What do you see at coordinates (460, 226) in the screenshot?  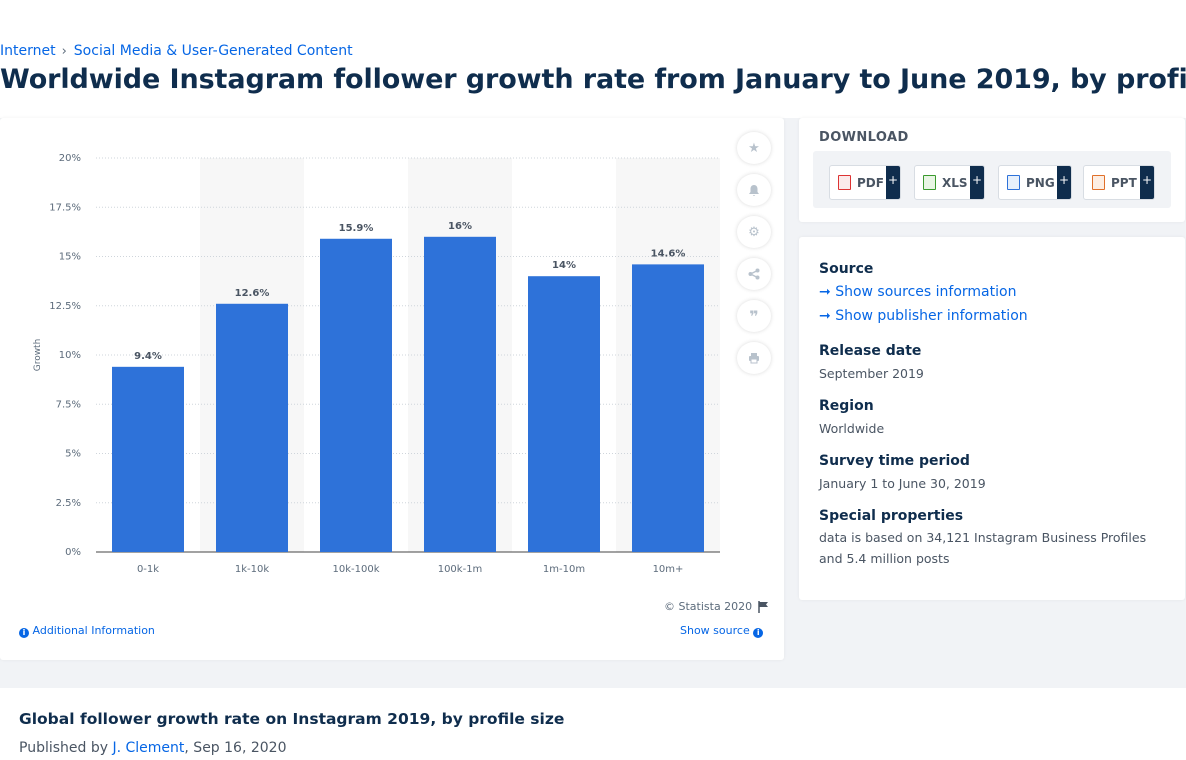 I see `bar-value-label: 16%` at bounding box center [460, 226].